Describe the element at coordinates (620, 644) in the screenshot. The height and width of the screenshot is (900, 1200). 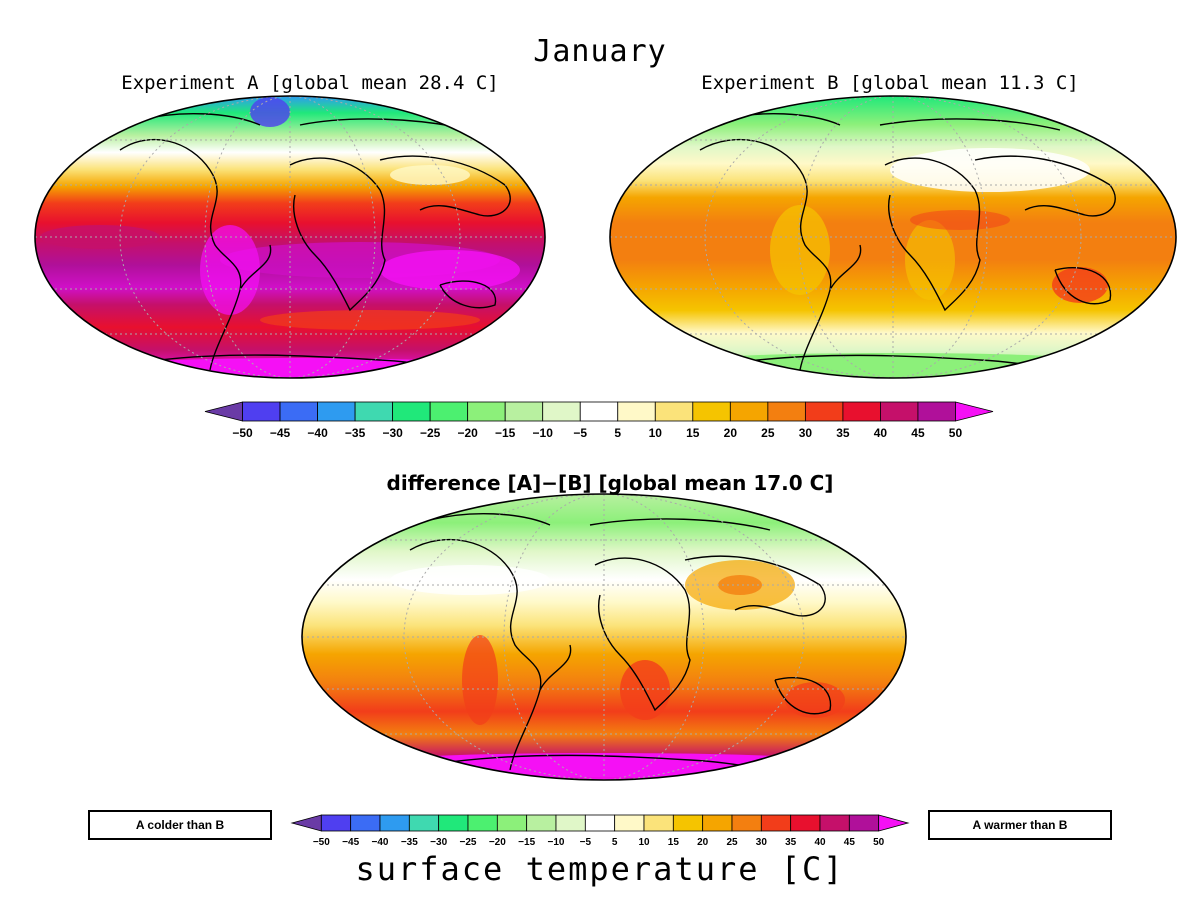
I see `coastlines-diff` at that location.